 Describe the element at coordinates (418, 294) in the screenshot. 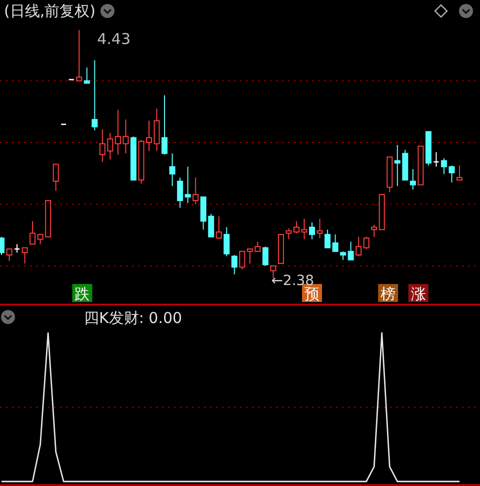

I see `text: 涨` at that location.